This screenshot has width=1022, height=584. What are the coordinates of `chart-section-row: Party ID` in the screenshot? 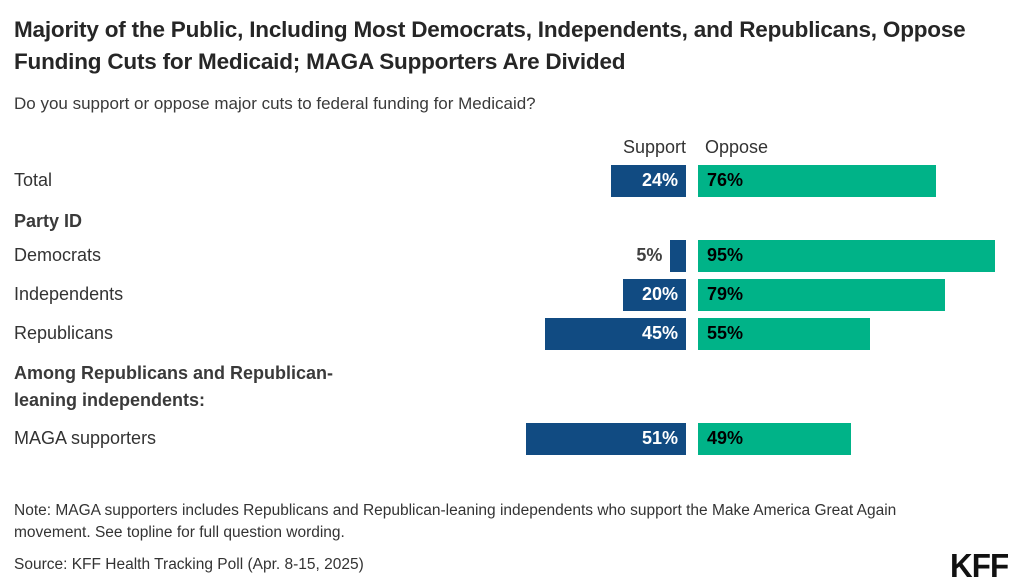 It's located at (512, 222).